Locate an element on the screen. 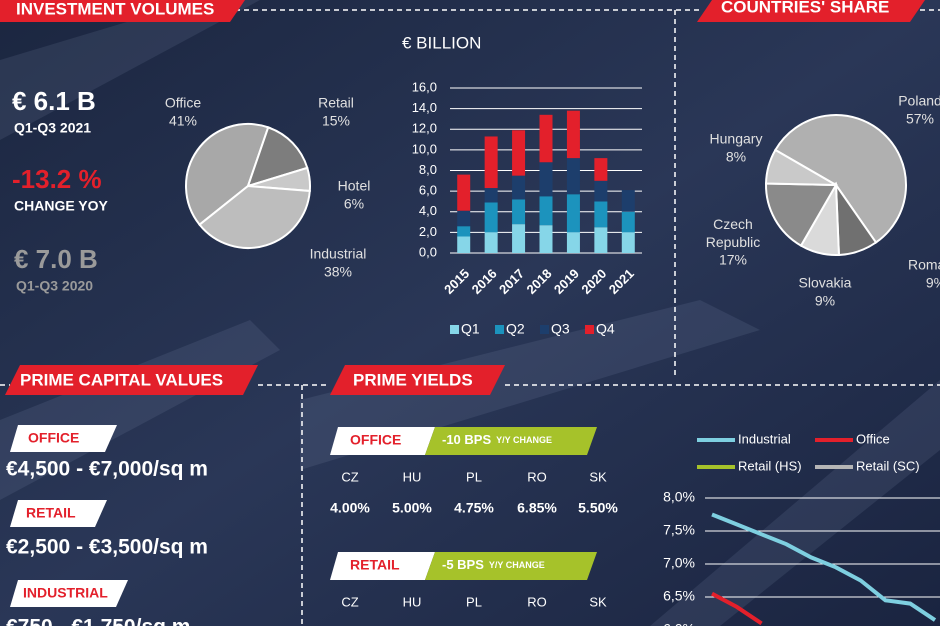 The height and width of the screenshot is (626, 940). legend-label: Retail (HS) is located at coordinates (770, 465).